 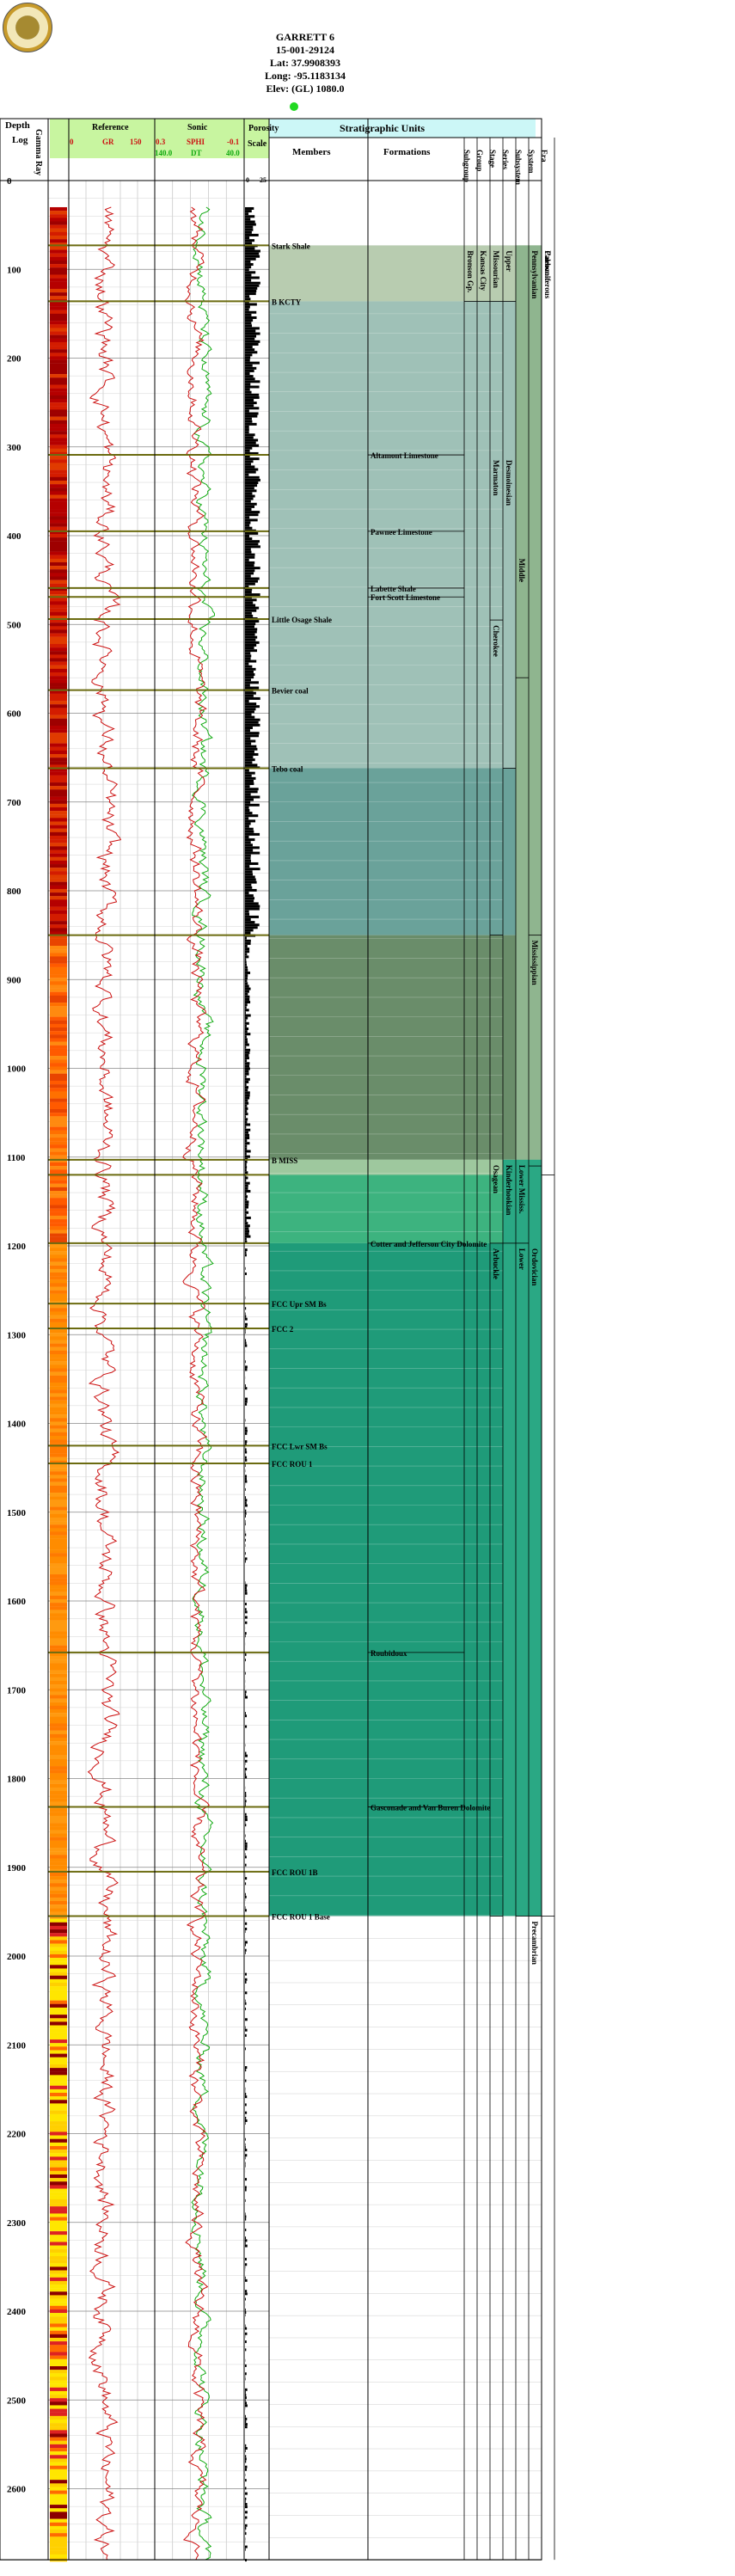 I want to click on member-label: FCC ROU 1B, so click(x=295, y=1873).